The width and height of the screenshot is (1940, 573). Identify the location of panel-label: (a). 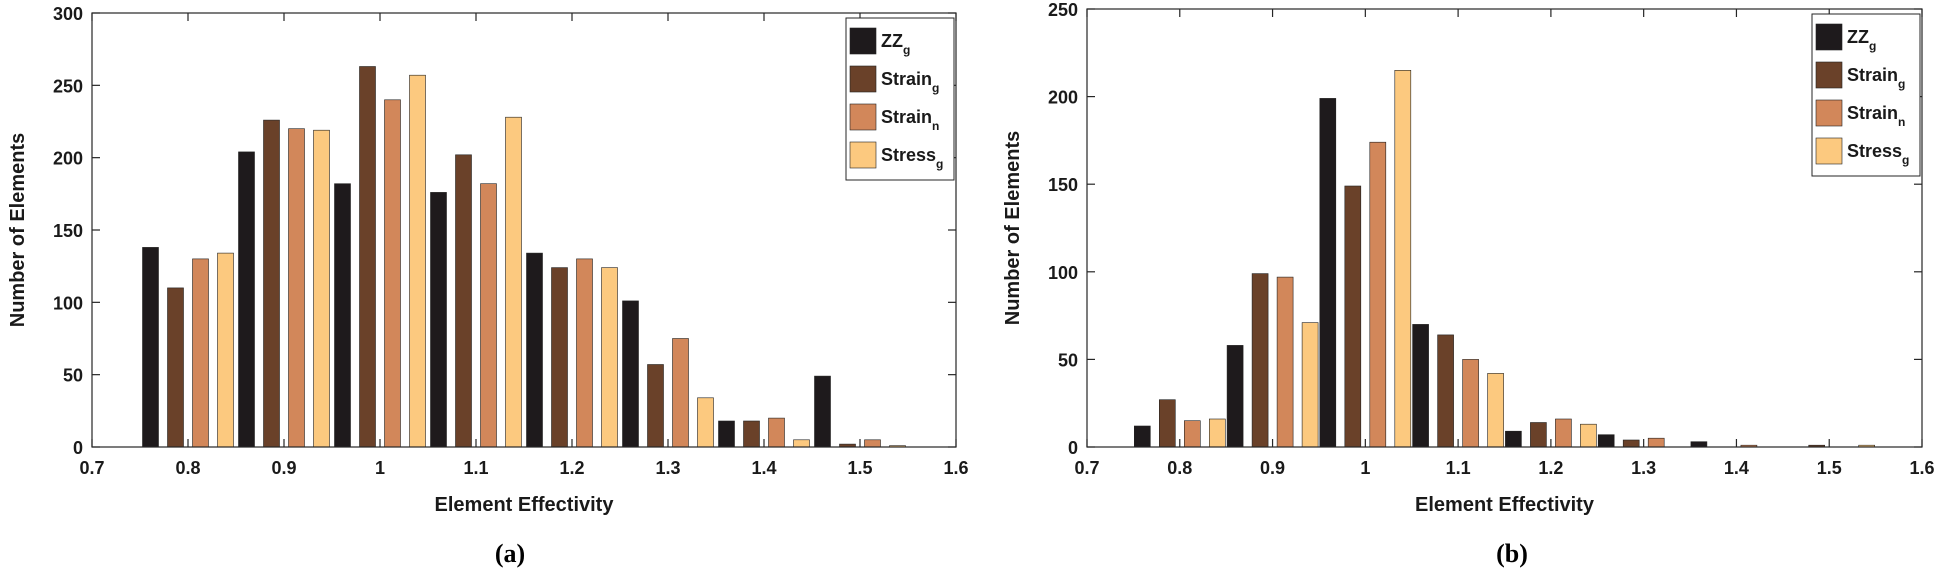
(510, 553).